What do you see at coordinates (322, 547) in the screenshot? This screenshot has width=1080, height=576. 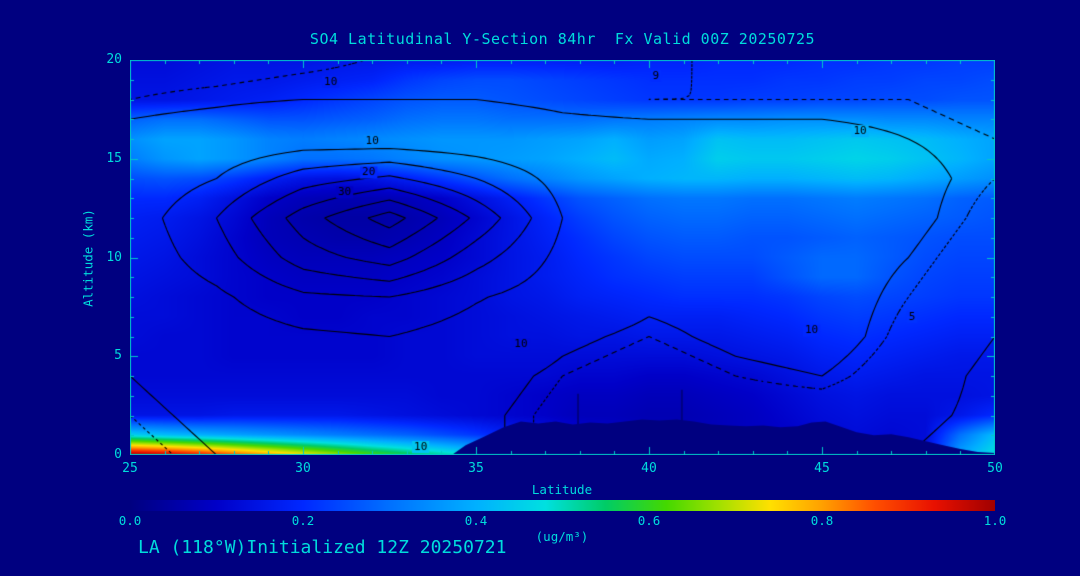 I see `init-info-label: LA (118°W)Initialized 12Z 20250721` at bounding box center [322, 547].